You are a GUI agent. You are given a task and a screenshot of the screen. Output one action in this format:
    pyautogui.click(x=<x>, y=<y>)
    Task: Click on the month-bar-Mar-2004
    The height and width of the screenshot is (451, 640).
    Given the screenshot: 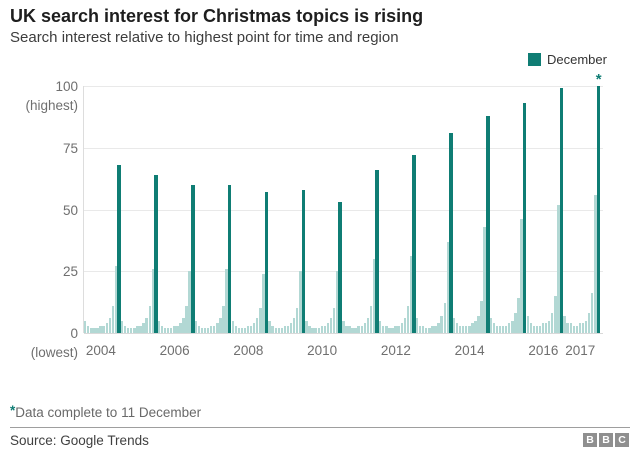 What is the action you would take?
    pyautogui.click(x=91, y=330)
    